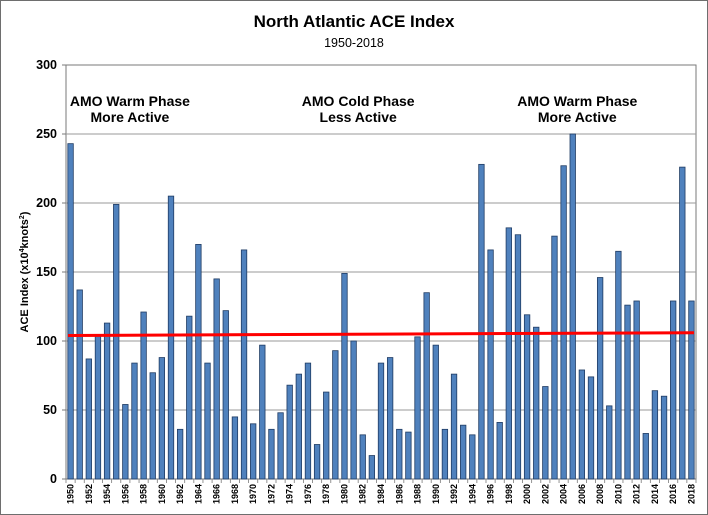 Image resolution: width=708 pixels, height=515 pixels. What do you see at coordinates (271, 494) in the screenshot?
I see `x-tick-label: 1972` at bounding box center [271, 494].